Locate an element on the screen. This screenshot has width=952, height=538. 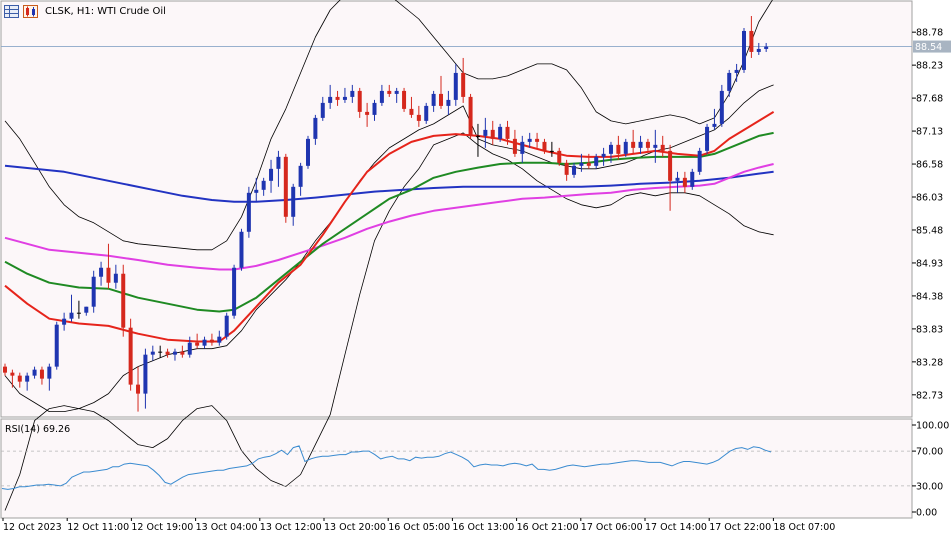
price-label: 86.03 is located at coordinates (929, 198).